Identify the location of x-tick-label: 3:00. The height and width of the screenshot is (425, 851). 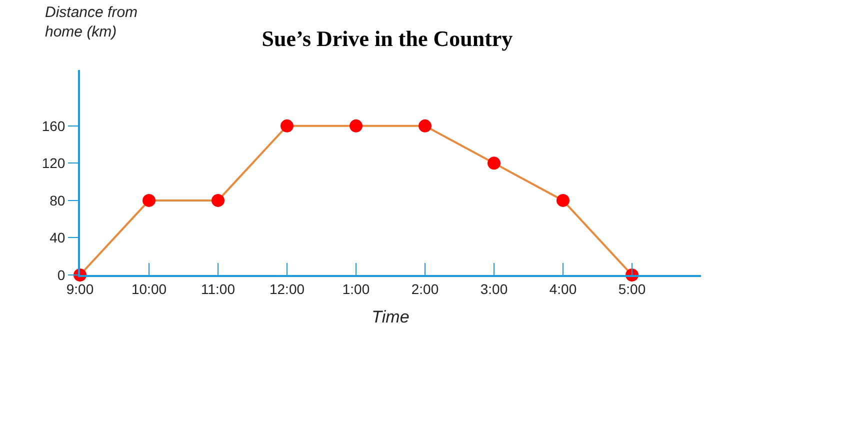
(494, 288).